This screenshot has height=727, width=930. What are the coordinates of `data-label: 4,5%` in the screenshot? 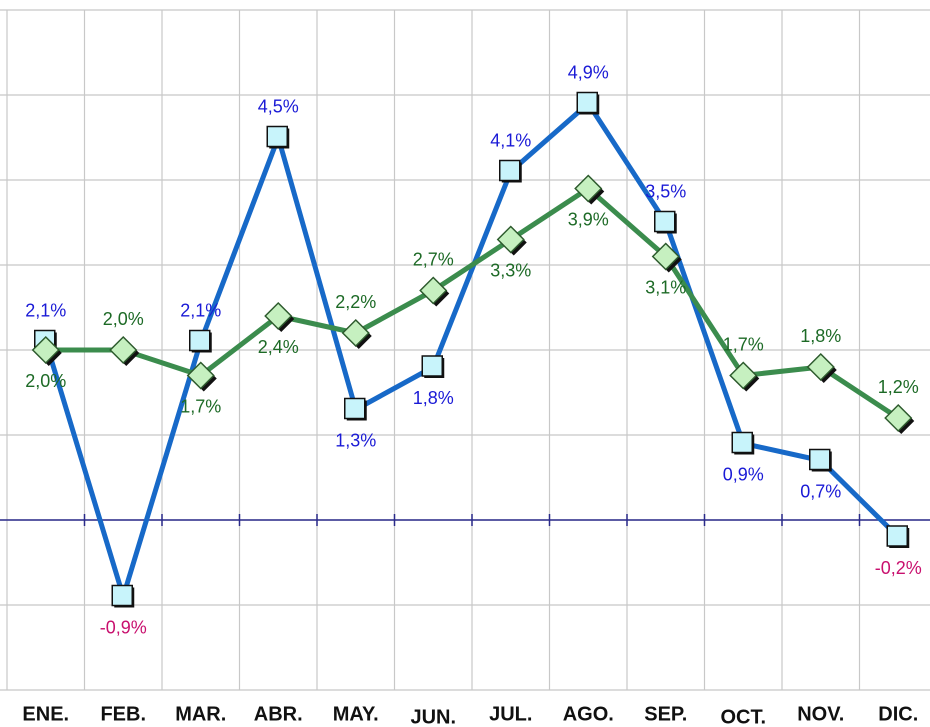 It's located at (278, 106).